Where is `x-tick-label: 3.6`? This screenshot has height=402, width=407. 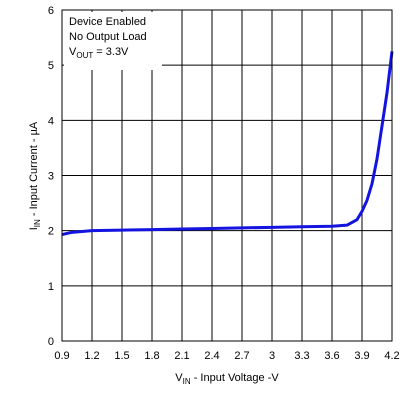
x-tick-label: 3.6 is located at coordinates (331, 356).